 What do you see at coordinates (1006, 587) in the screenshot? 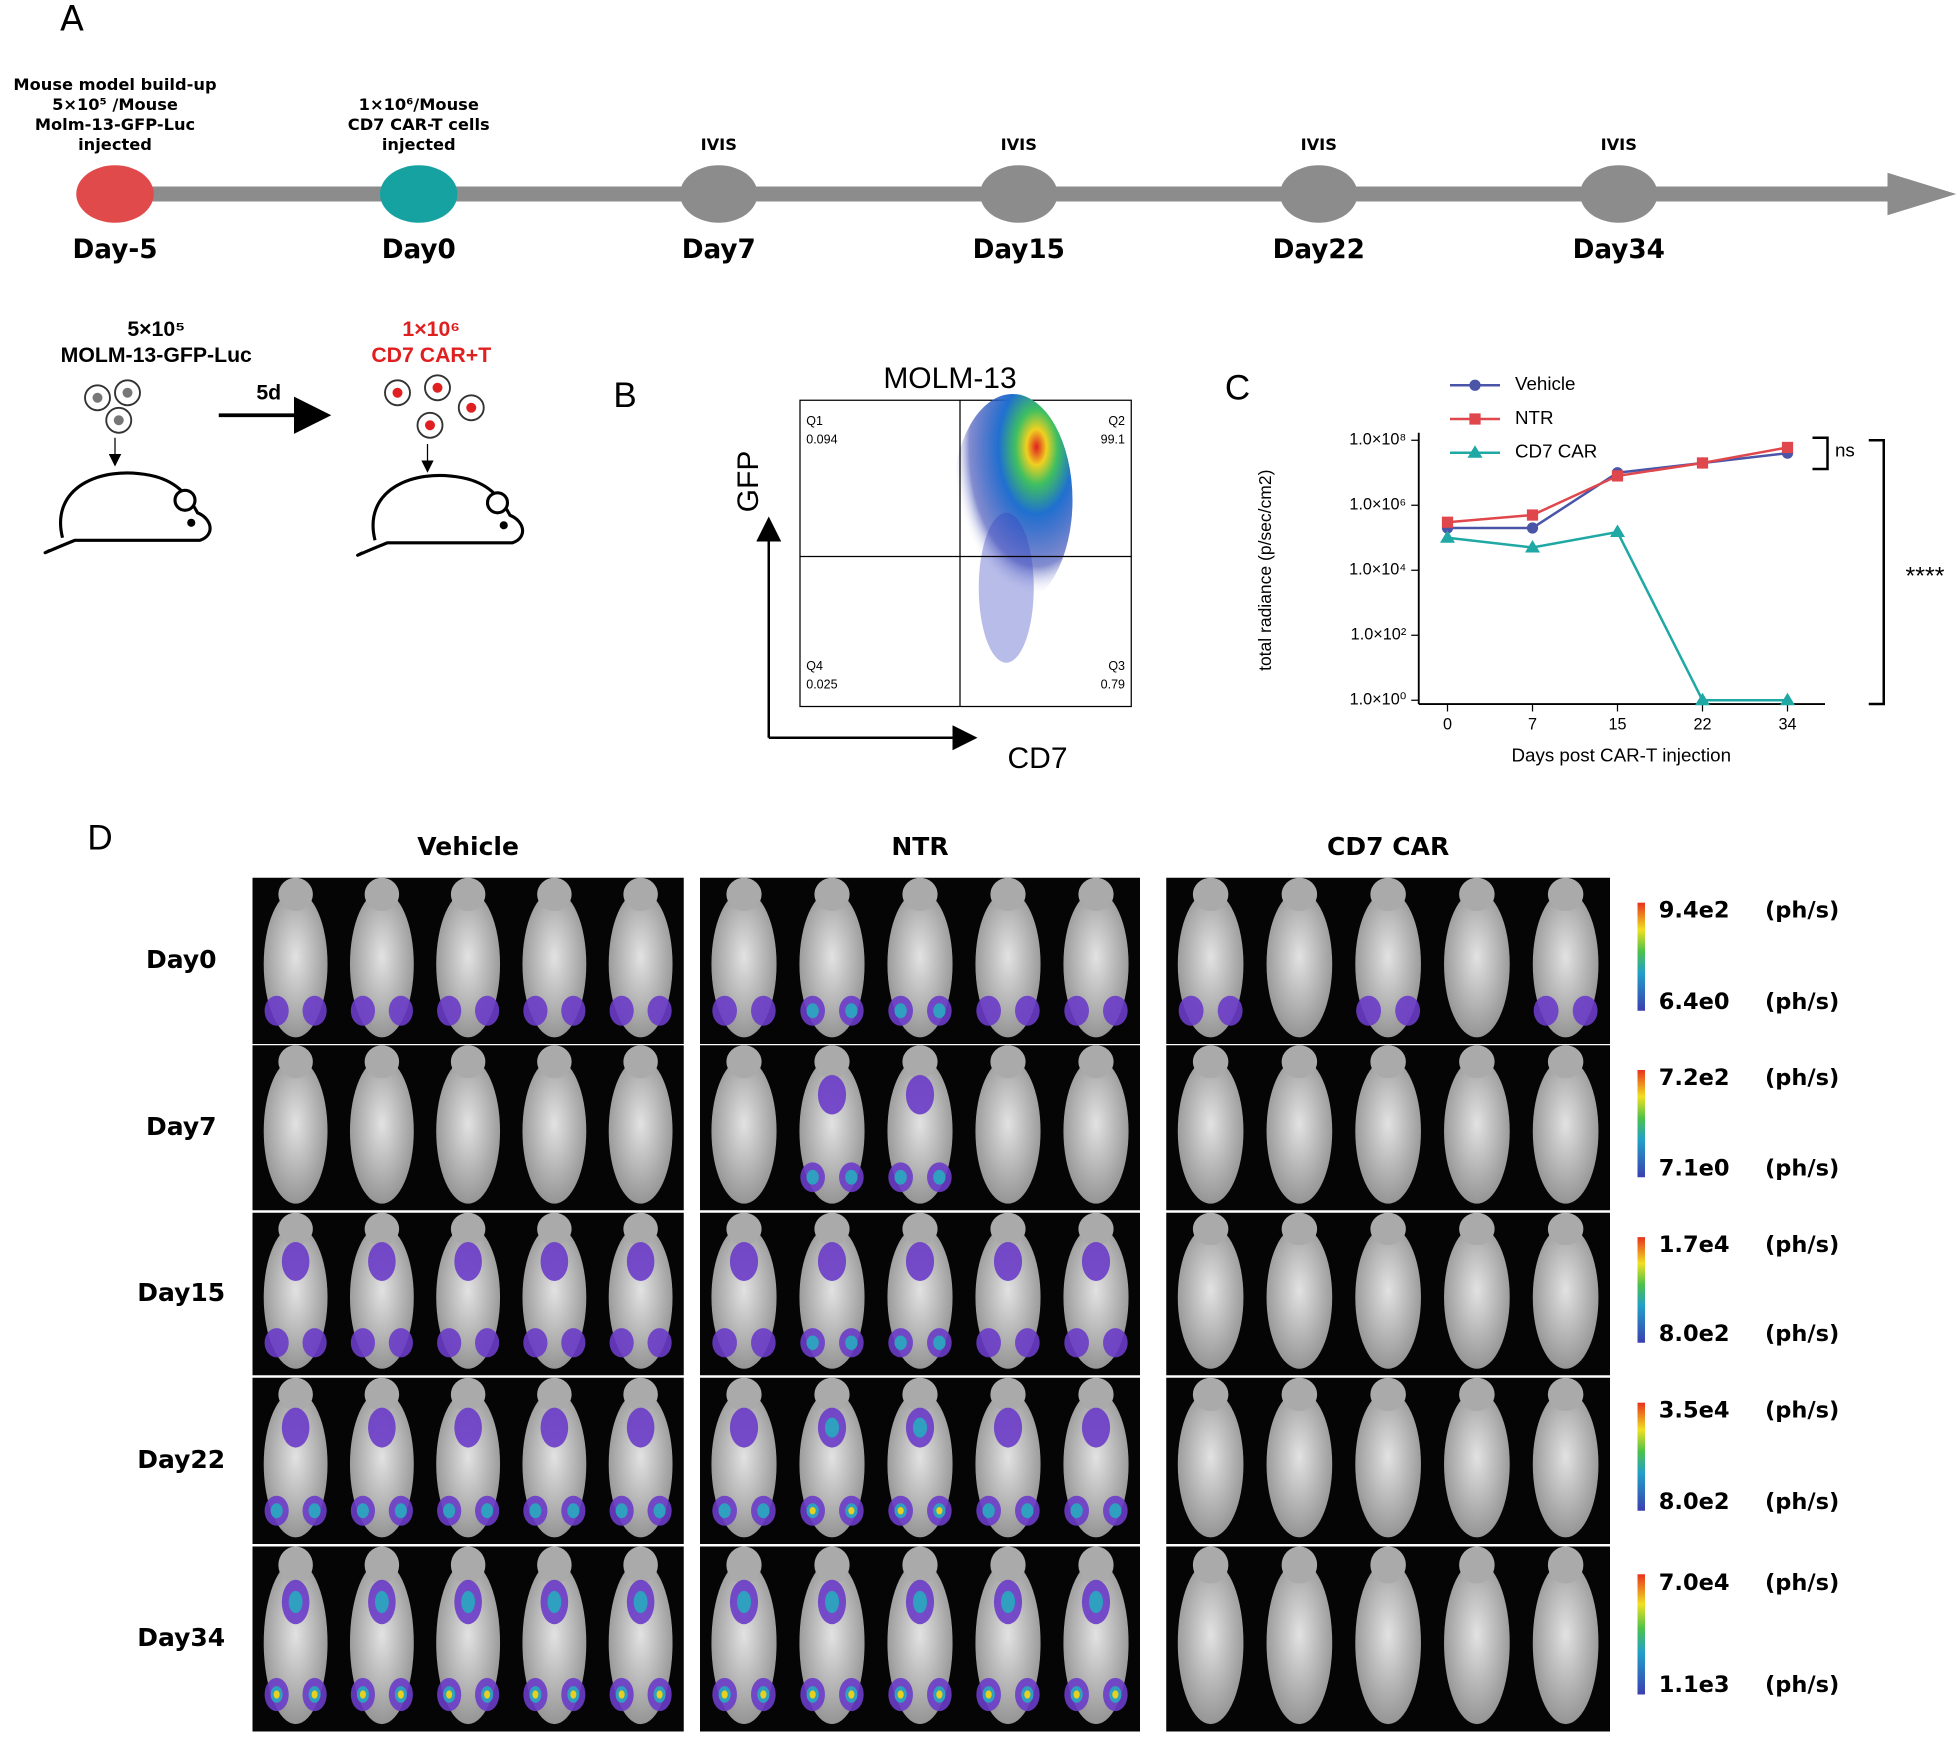
I see `density-tail` at bounding box center [1006, 587].